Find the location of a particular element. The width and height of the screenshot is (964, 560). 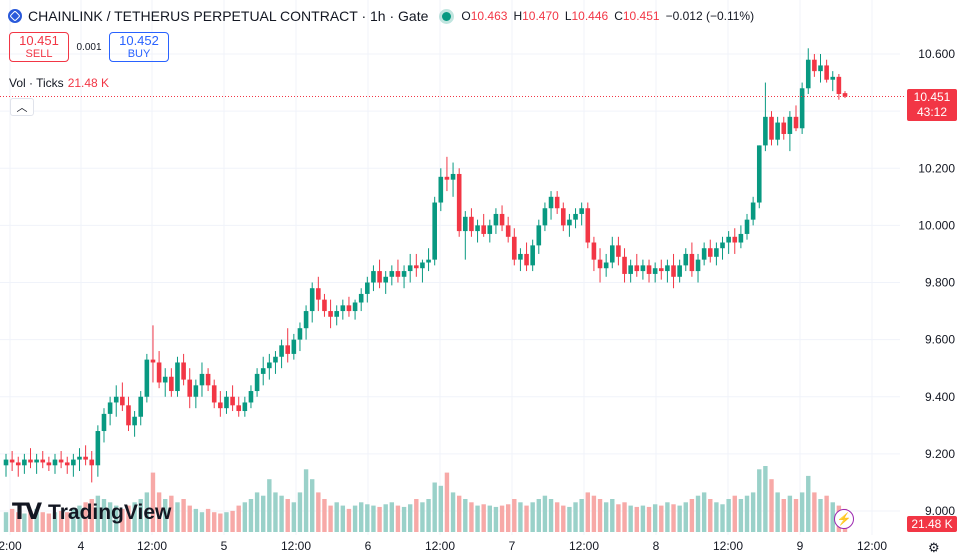

sell-button: 10.451 SELL is located at coordinates (39, 47).